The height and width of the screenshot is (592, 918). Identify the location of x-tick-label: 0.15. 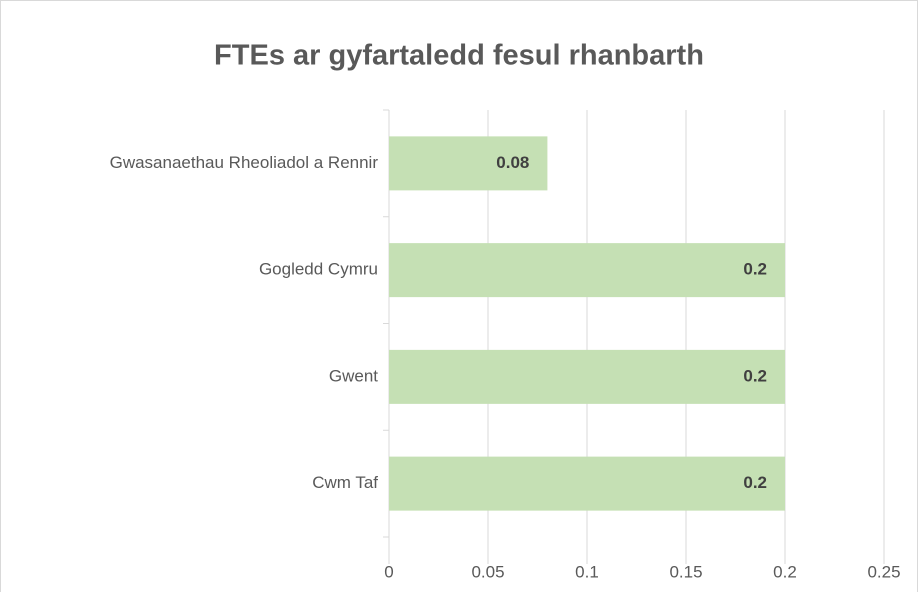
(685, 571).